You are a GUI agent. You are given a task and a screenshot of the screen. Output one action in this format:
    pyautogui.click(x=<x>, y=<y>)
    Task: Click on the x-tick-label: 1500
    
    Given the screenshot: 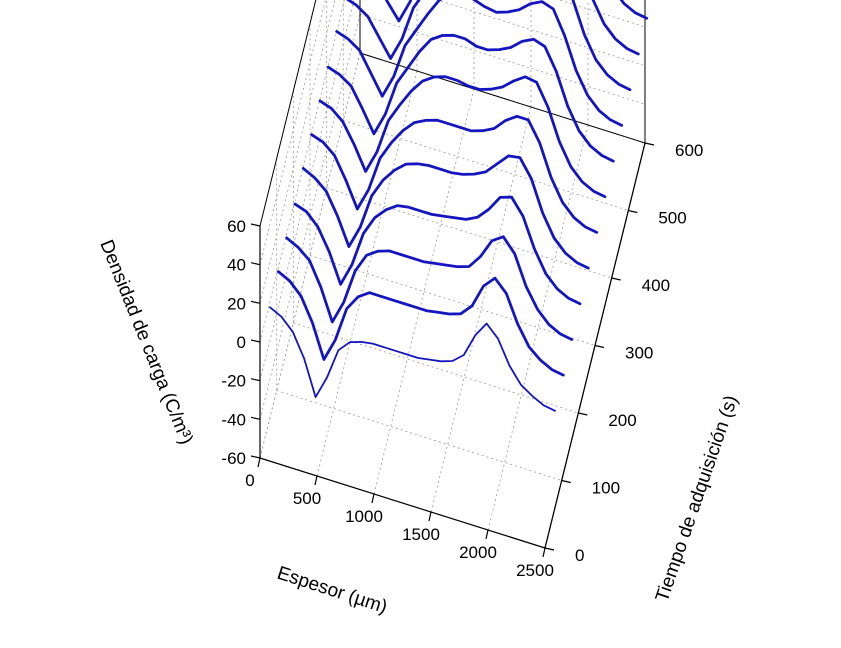 What is the action you would take?
    pyautogui.click(x=421, y=534)
    